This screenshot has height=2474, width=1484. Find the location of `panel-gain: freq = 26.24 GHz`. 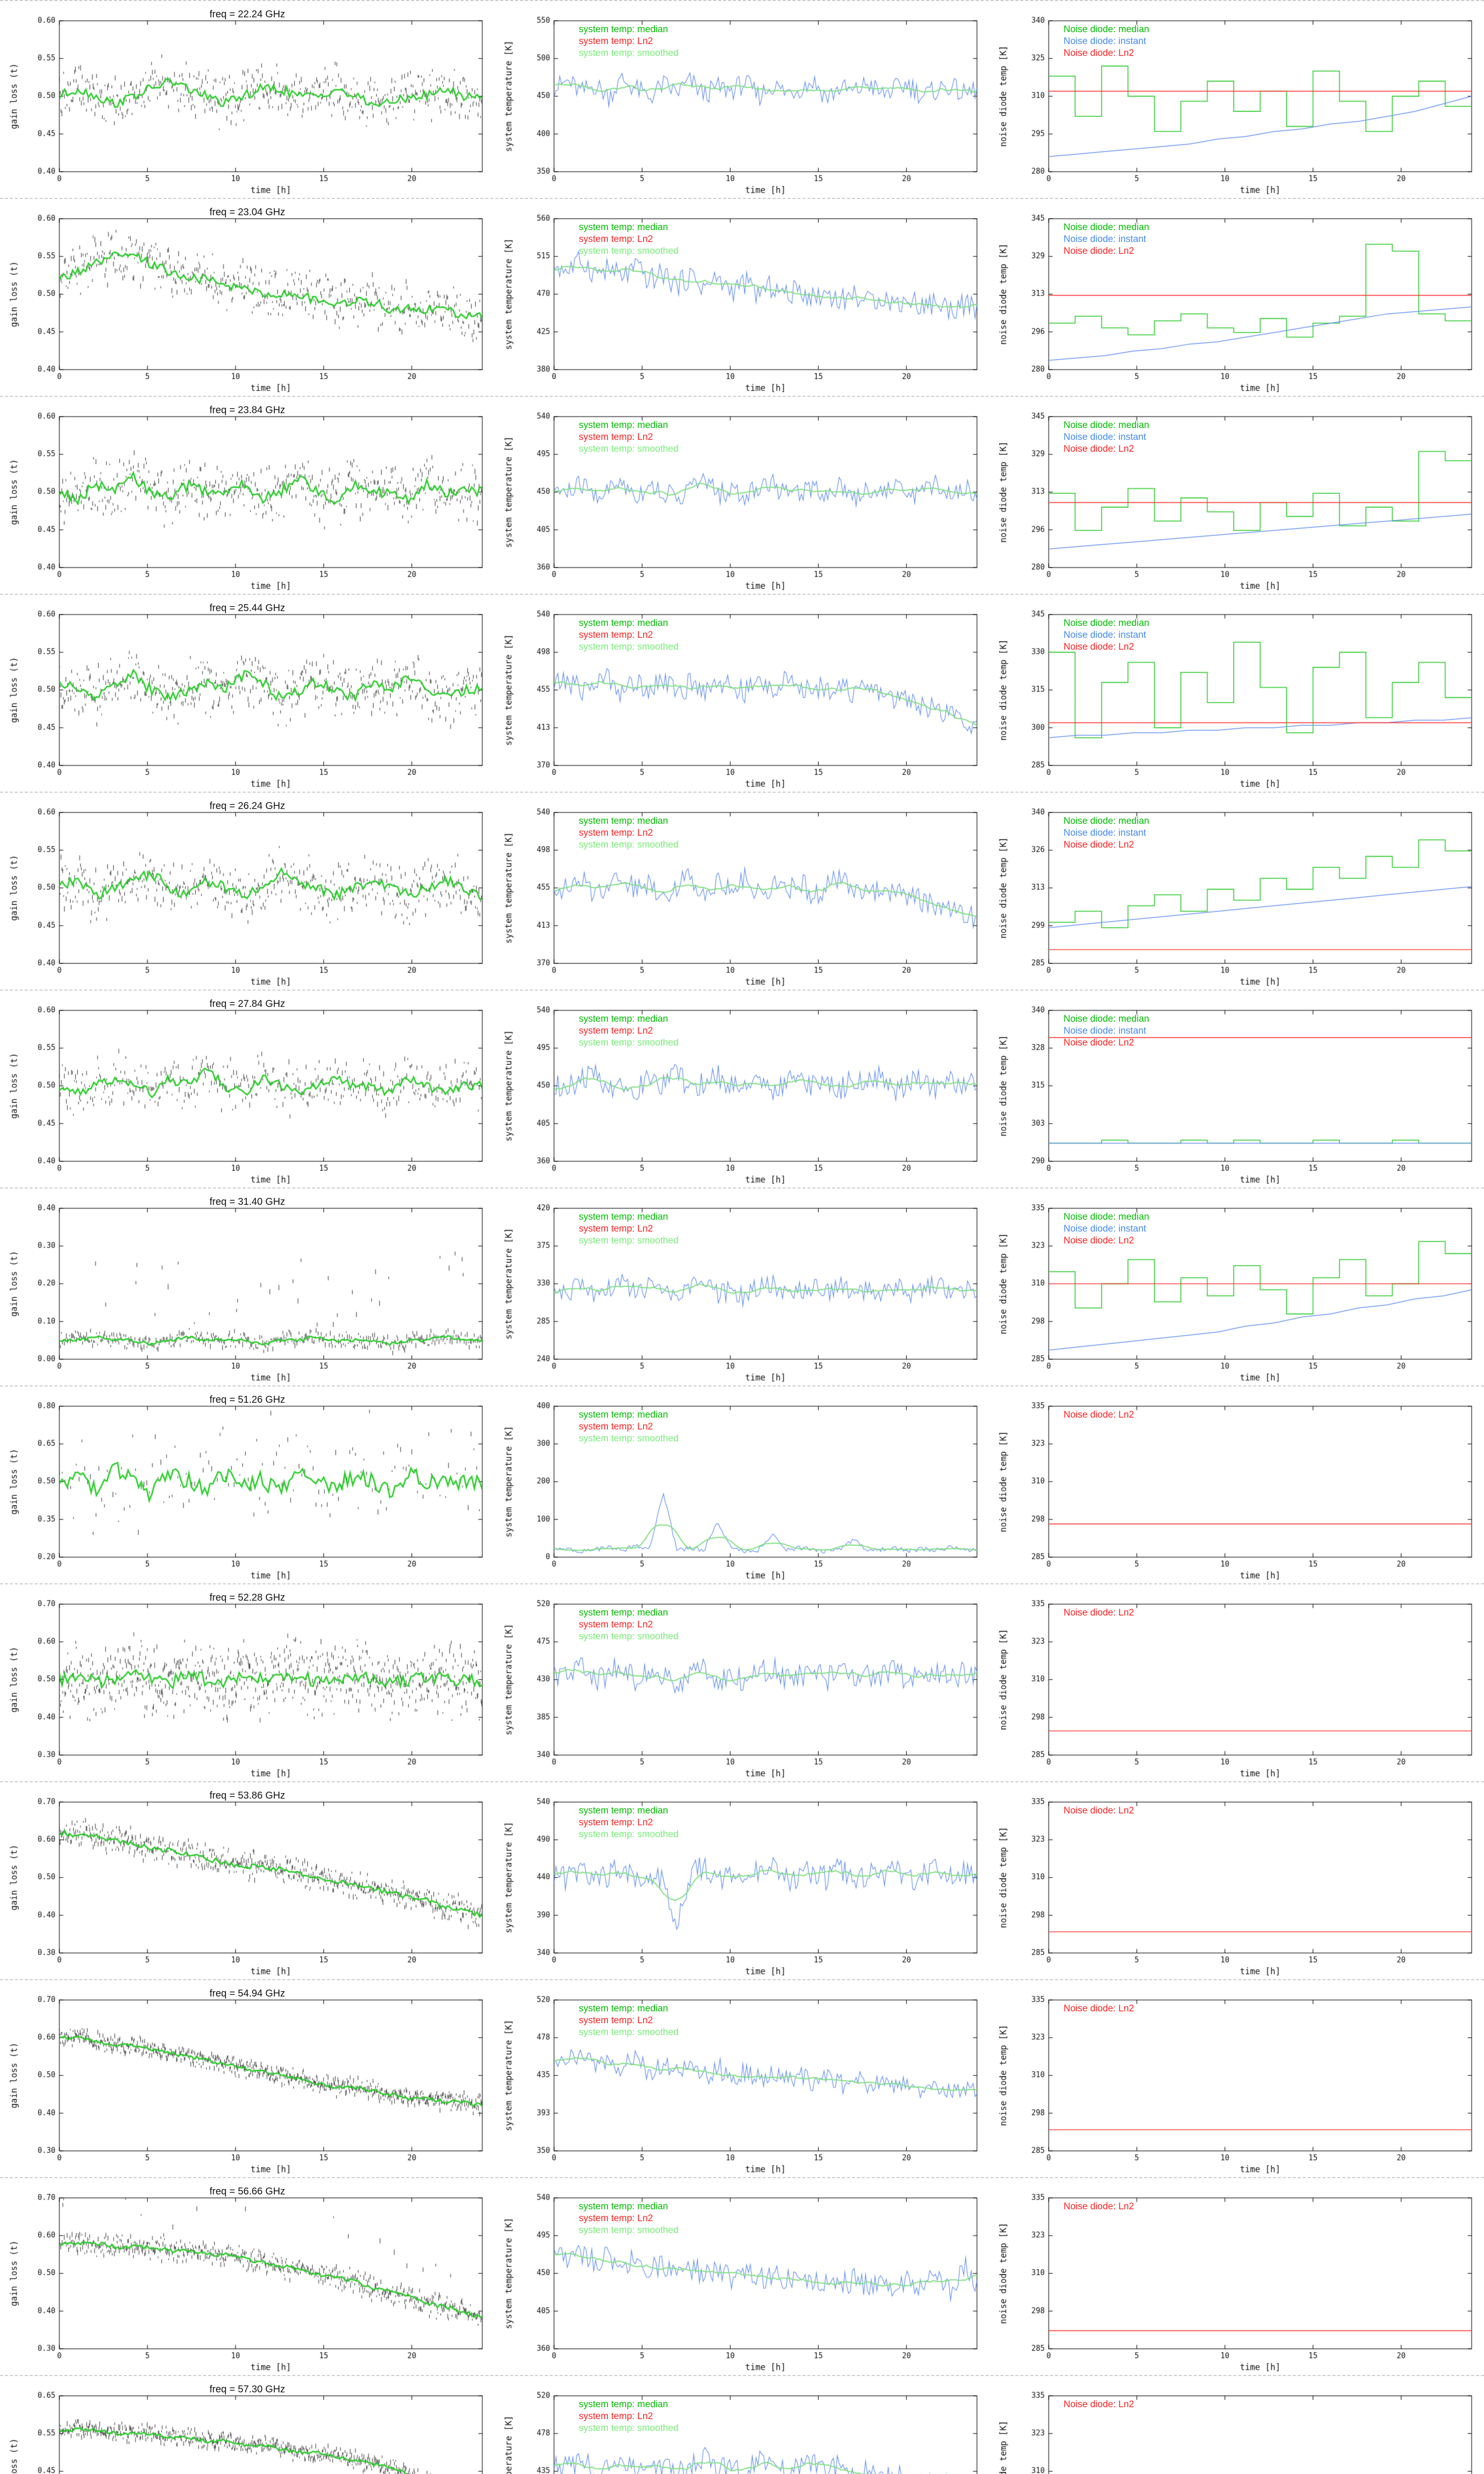

panel-gain: freq = 26.24 GHz is located at coordinates (247, 892).